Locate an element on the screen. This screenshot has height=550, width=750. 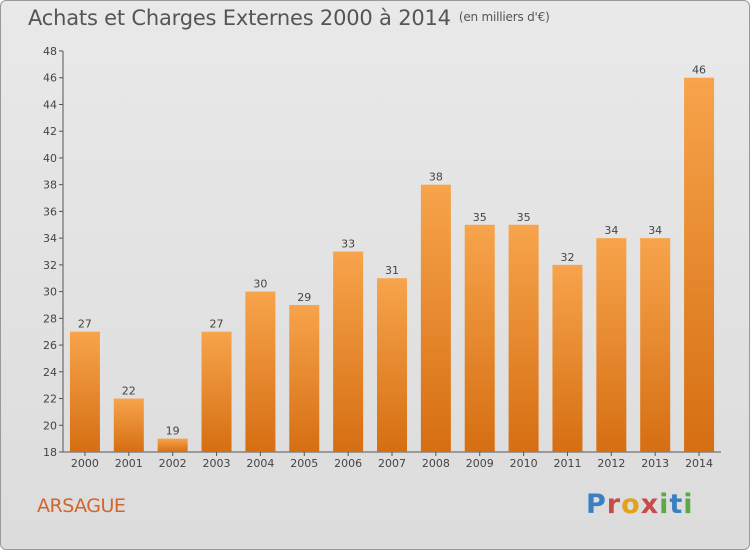
x-tick-label-2007: 2007 is located at coordinates (392, 463).